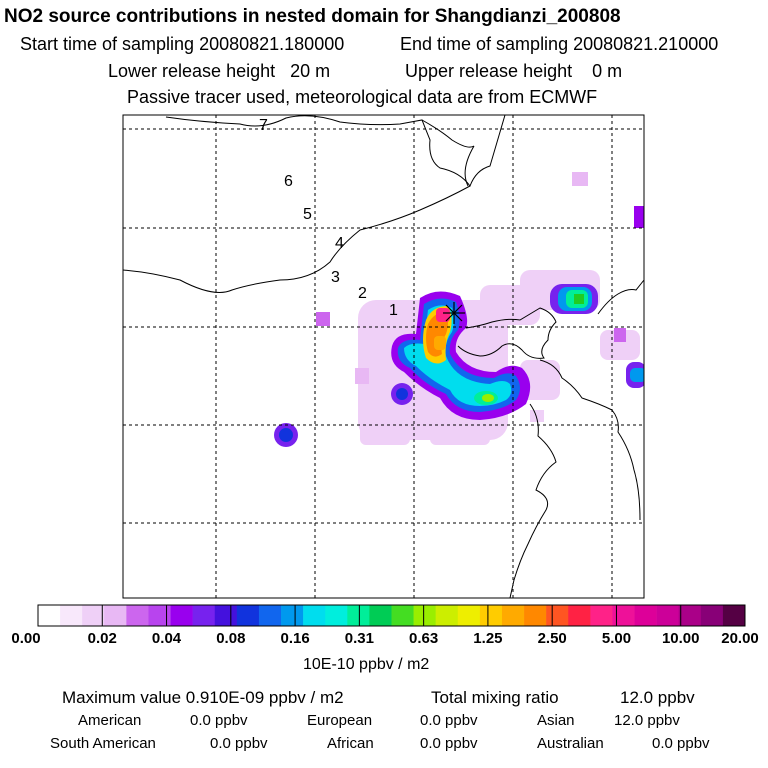 Image resolution: width=768 pixels, height=768 pixels. What do you see at coordinates (307, 214) in the screenshot?
I see `trajectory-label-5: 5` at bounding box center [307, 214].